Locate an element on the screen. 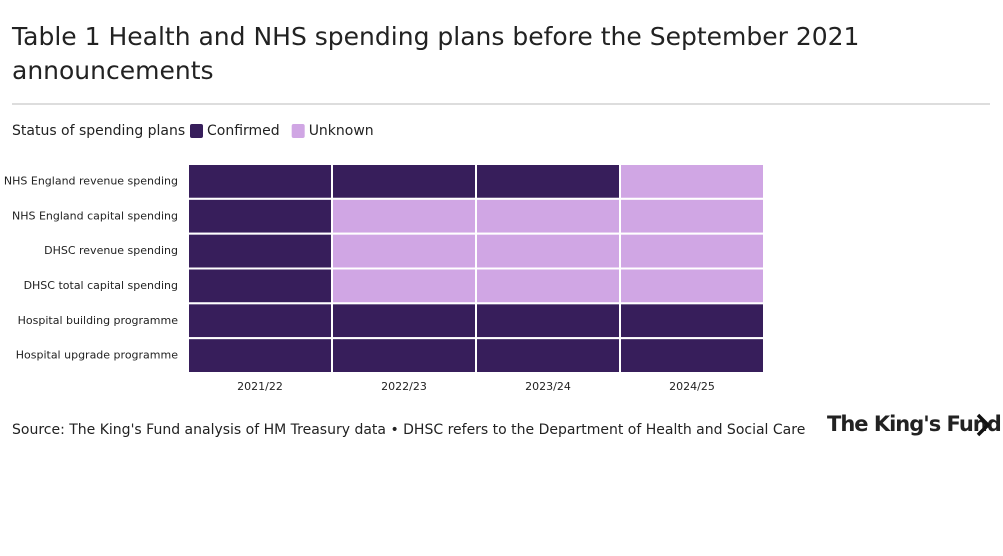 The height and width of the screenshot is (556, 1003). row-label: Hospital building programme is located at coordinates (98, 320).